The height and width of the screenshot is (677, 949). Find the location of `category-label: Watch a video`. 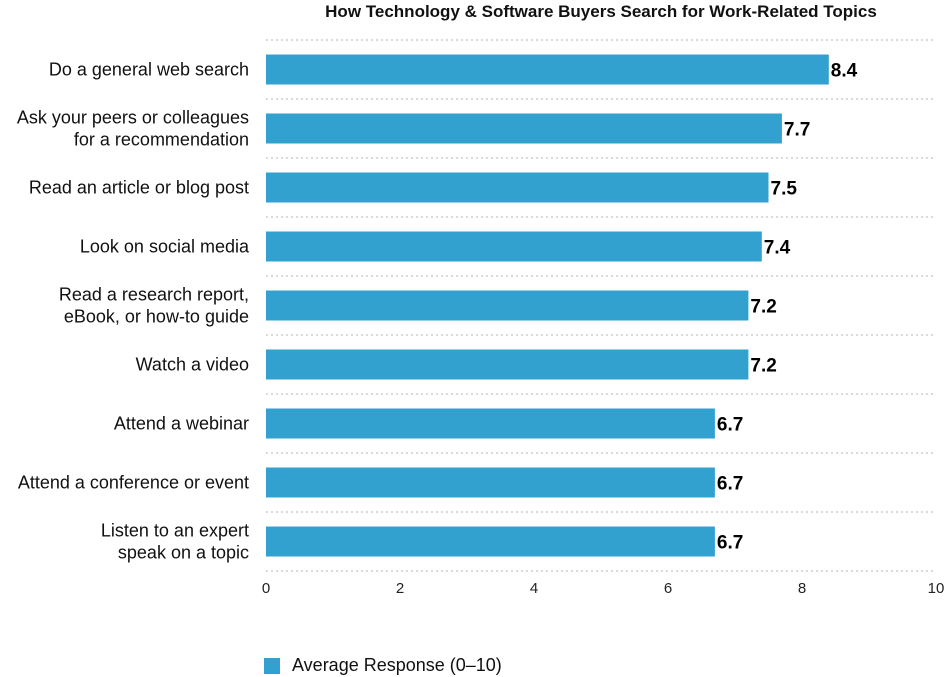

category-label: Watch a video is located at coordinates (192, 365).